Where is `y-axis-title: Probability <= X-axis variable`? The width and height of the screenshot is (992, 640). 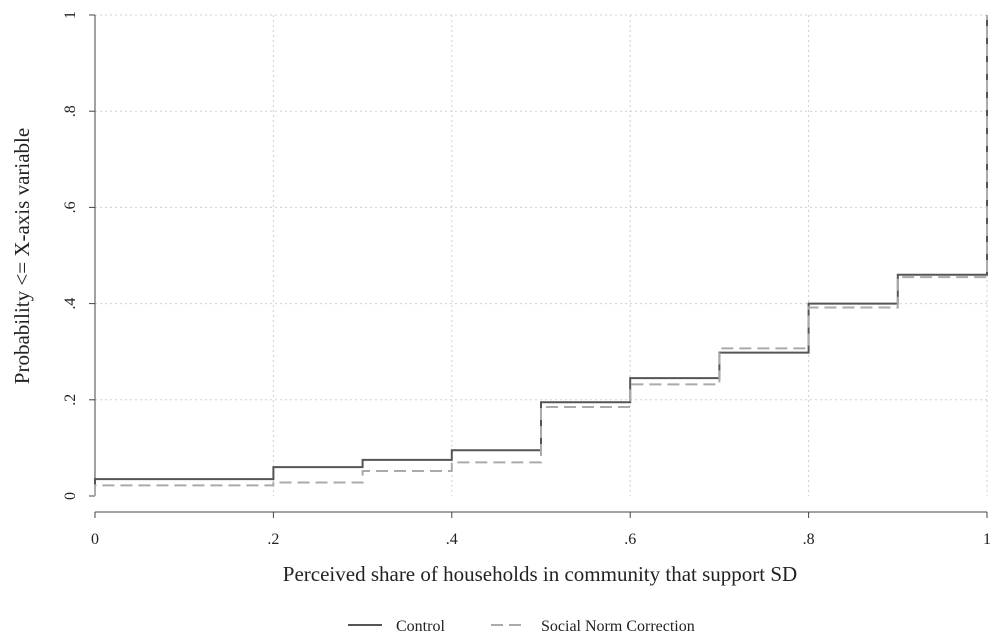
y-axis-title: Probability <= X-axis variable is located at coordinates (22, 256).